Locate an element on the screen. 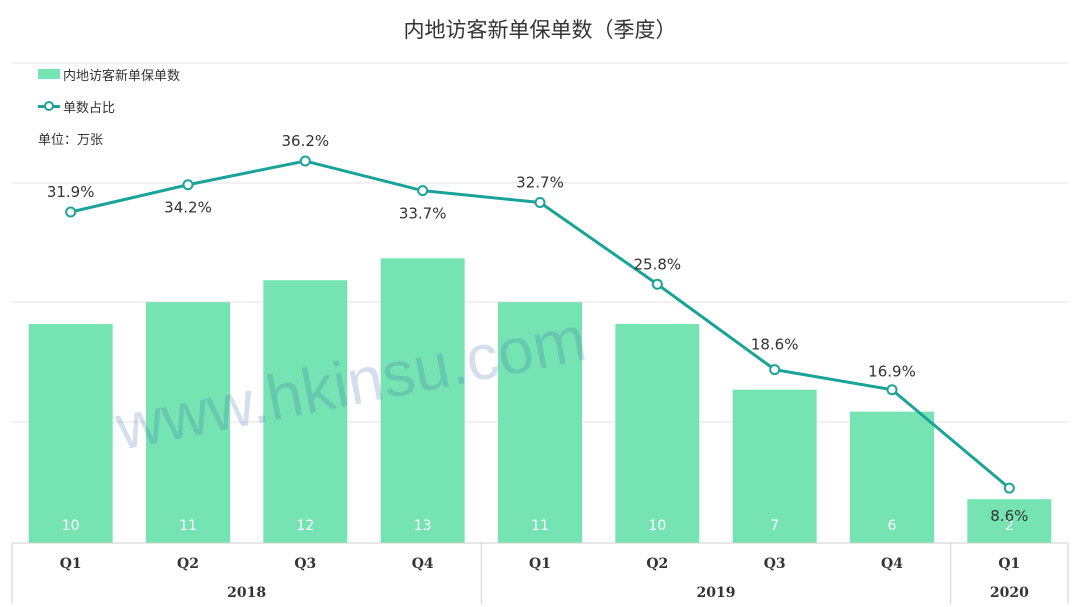  legend-bar-swatch is located at coordinates (49, 74).